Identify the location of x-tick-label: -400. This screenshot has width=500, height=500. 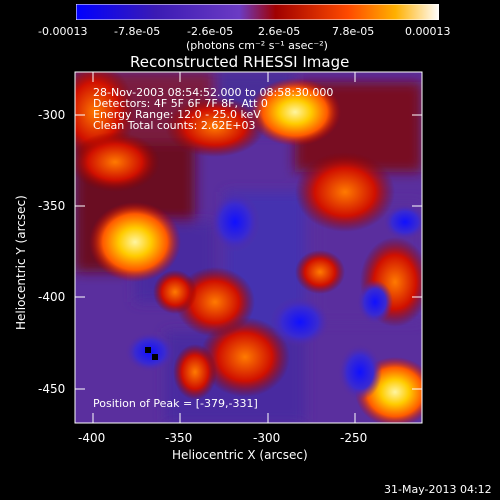
(92, 438).